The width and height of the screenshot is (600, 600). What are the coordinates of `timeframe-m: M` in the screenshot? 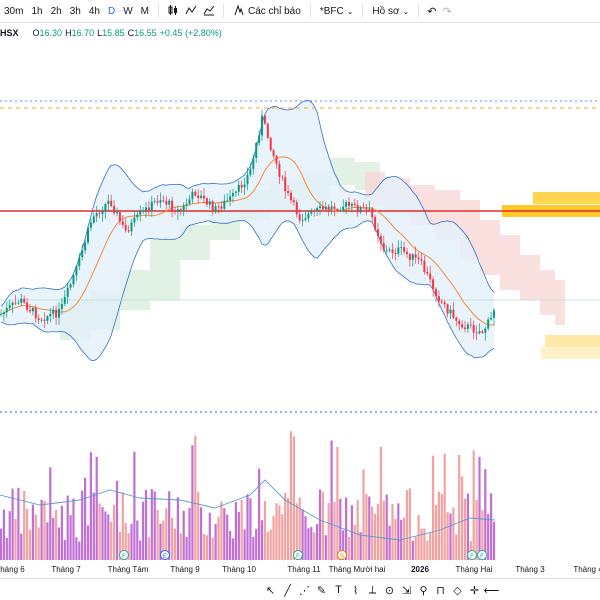 It's located at (144, 11).